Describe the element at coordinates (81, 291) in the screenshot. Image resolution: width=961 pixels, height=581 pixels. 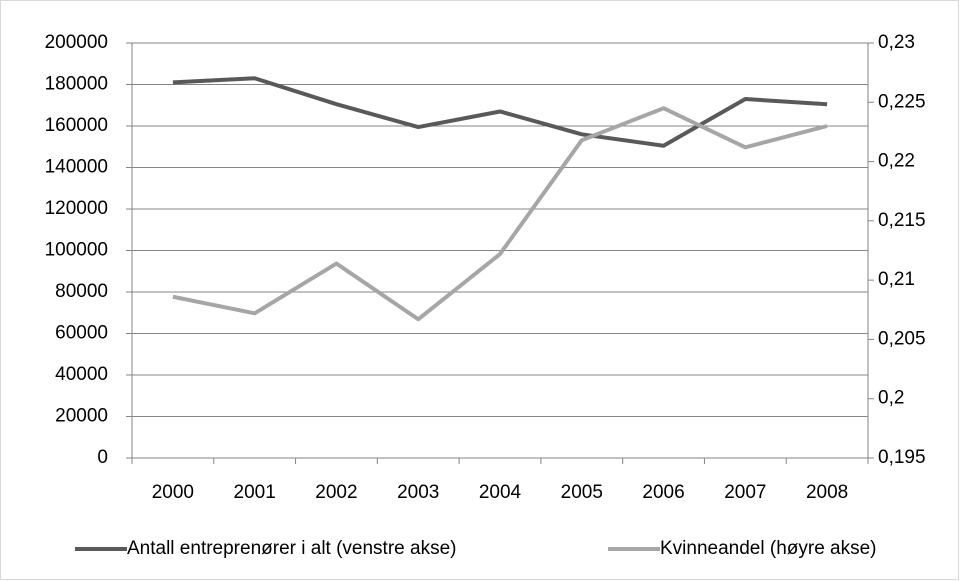
I see `y-tick-label: 80000` at that location.